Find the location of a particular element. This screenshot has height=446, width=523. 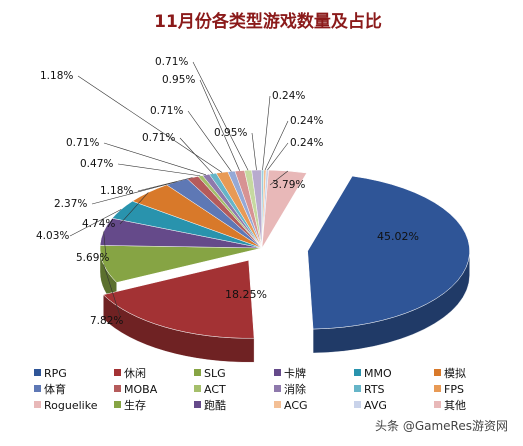

legend-label: 体育 is located at coordinates (55, 389).